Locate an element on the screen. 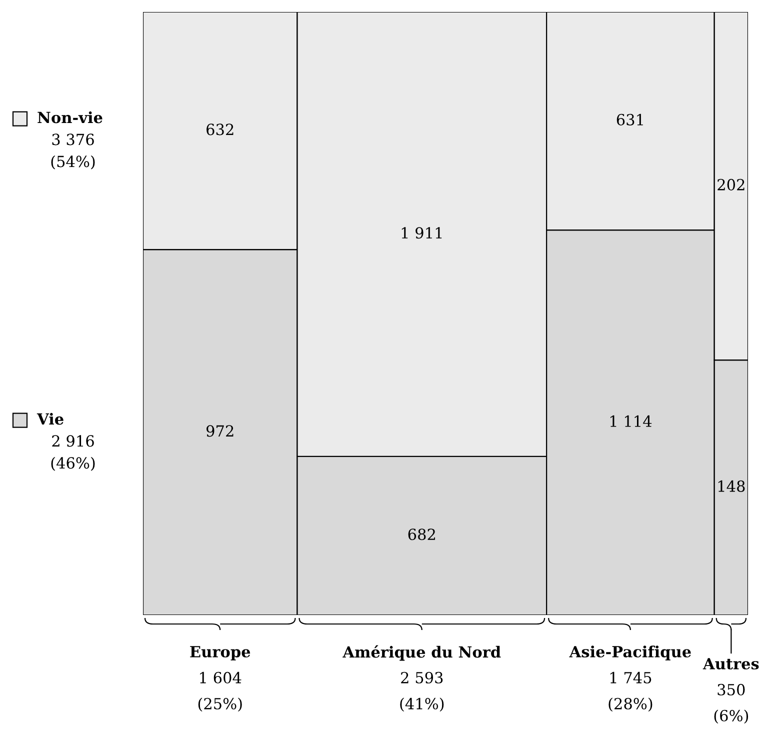 This screenshot has width=766, height=747. data-label: 631 is located at coordinates (629, 120).